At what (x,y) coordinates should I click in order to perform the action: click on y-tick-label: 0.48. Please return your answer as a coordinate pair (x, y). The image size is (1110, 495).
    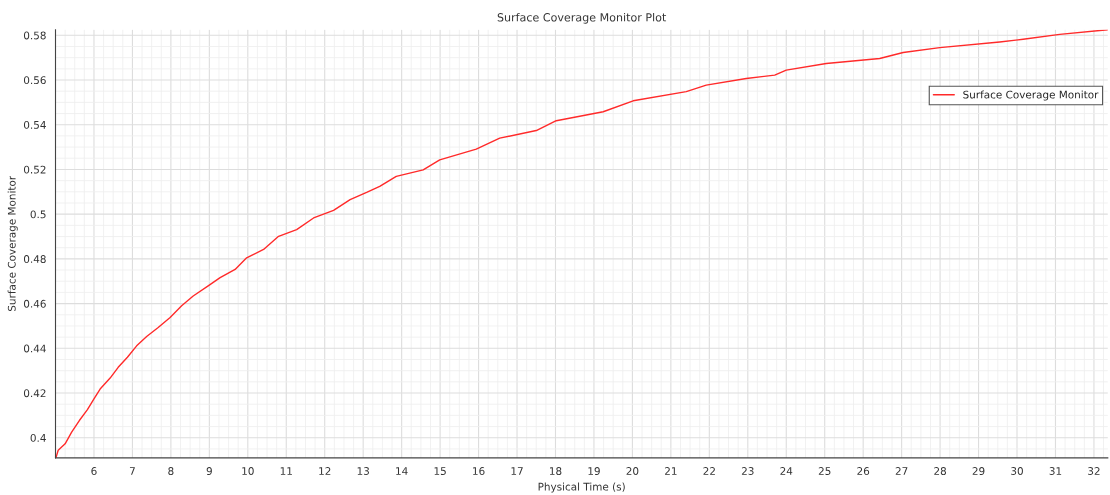
    Looking at the image, I should click on (34, 259).